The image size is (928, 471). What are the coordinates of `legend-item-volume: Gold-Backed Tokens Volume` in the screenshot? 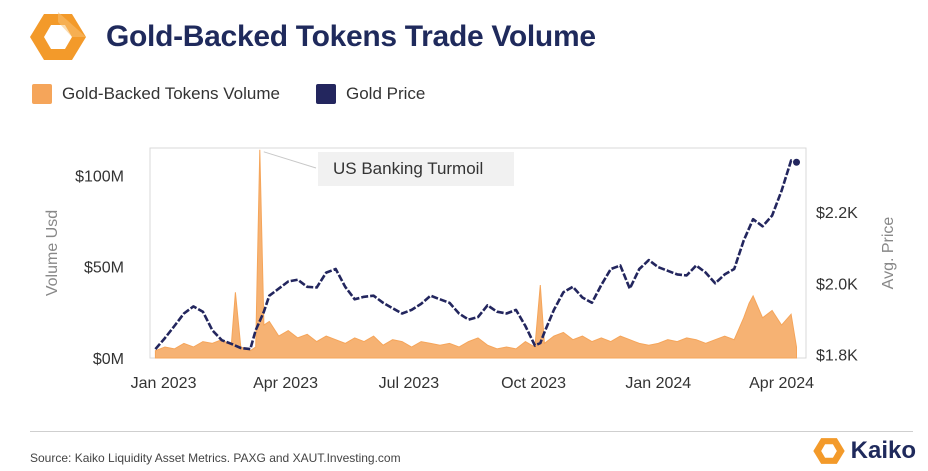 It's located at (156, 94).